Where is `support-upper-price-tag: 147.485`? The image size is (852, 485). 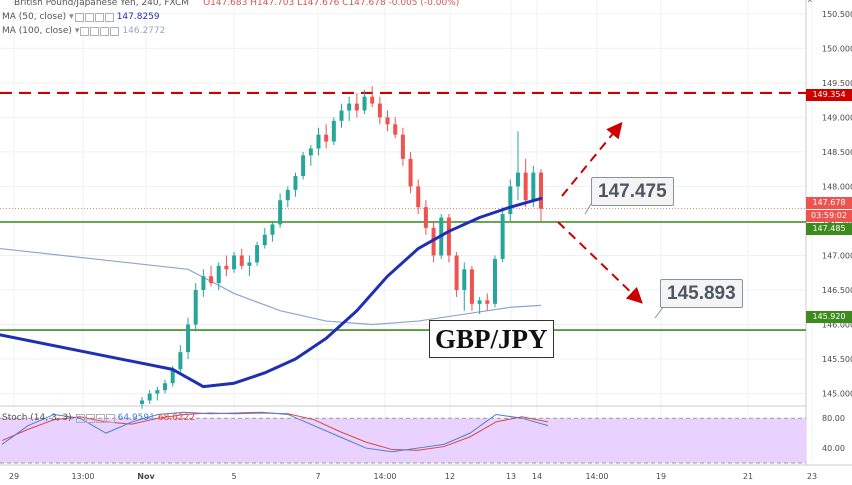 support-upper-price-tag: 147.485 is located at coordinates (829, 229).